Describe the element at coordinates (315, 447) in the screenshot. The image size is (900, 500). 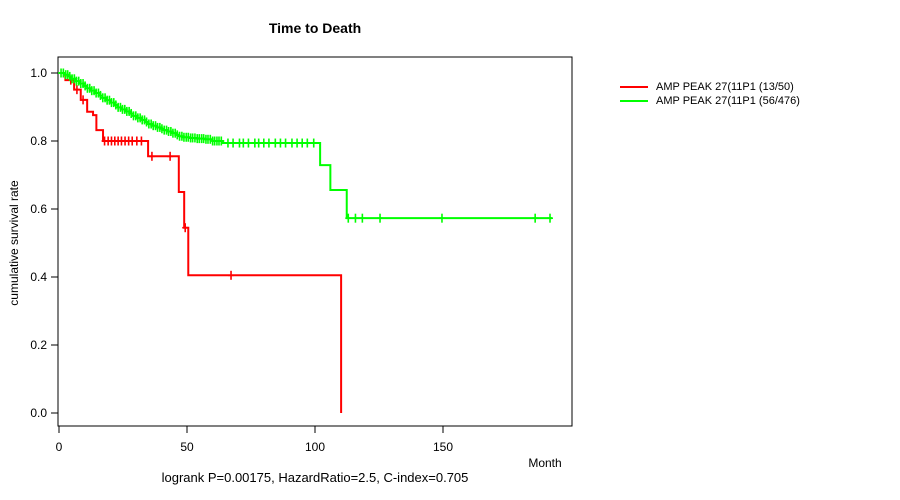
I see `x-tick-label: 100` at that location.